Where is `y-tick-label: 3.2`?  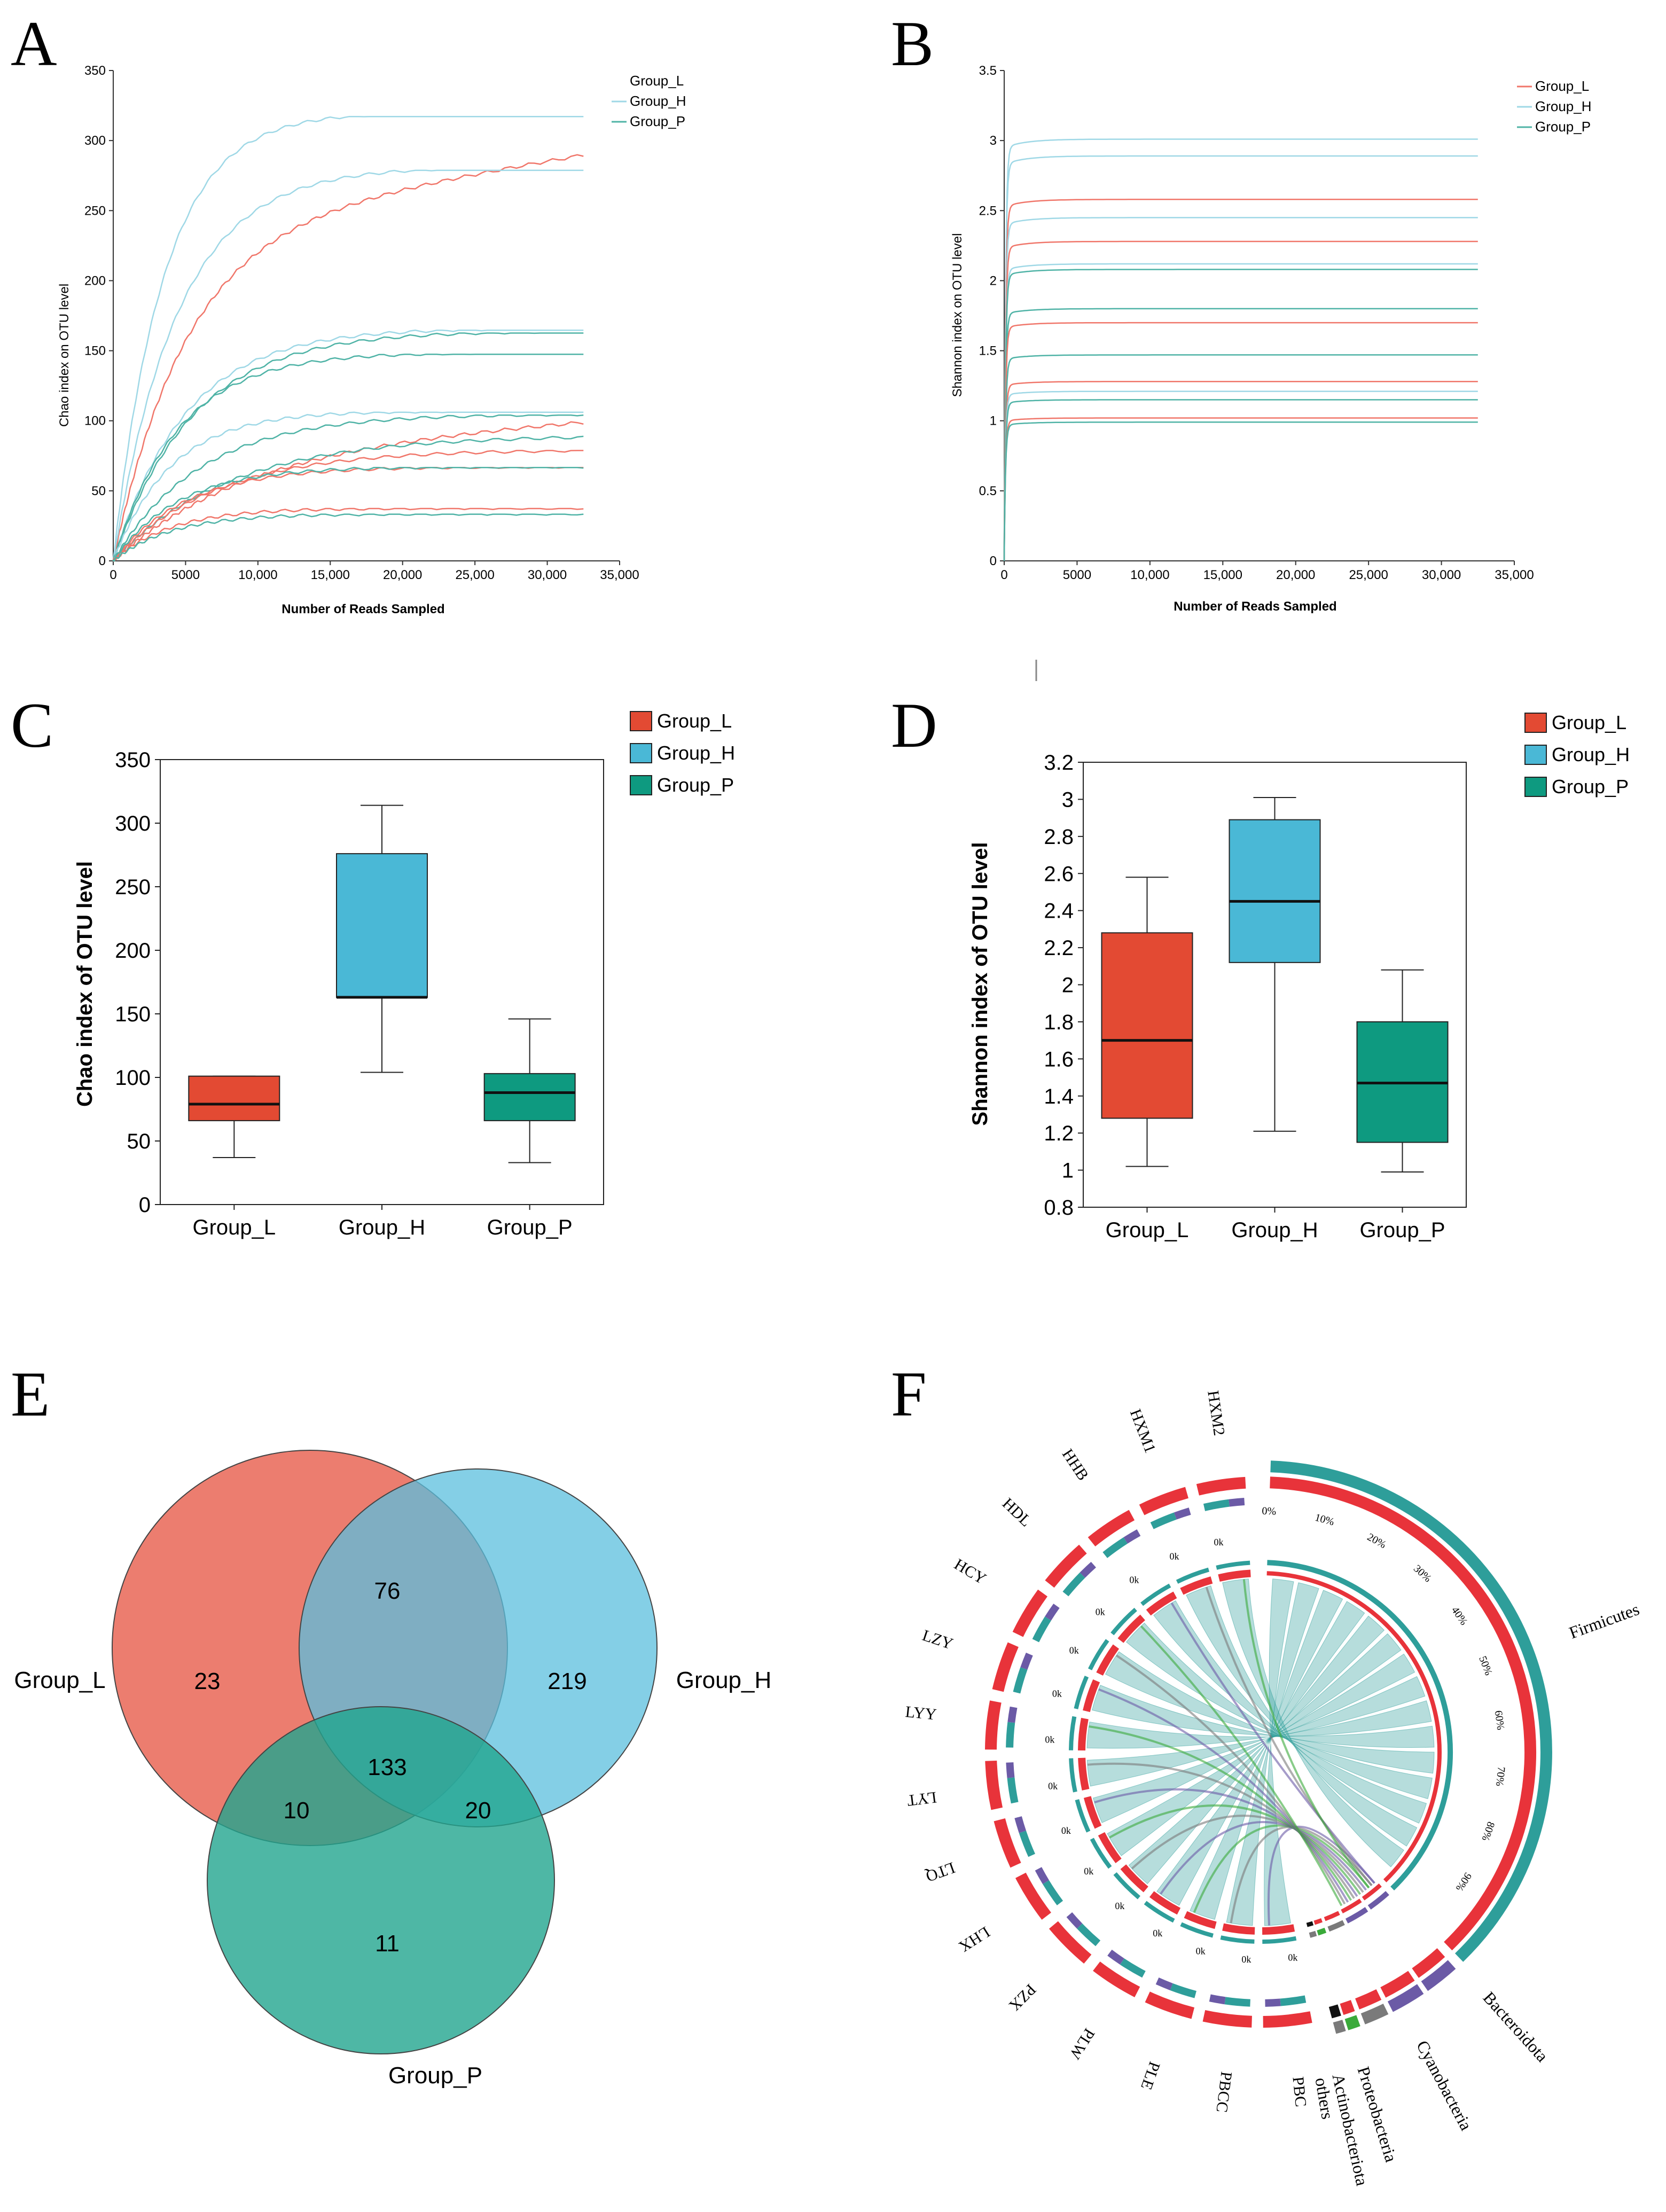 y-tick-label: 3.2 is located at coordinates (1059, 763).